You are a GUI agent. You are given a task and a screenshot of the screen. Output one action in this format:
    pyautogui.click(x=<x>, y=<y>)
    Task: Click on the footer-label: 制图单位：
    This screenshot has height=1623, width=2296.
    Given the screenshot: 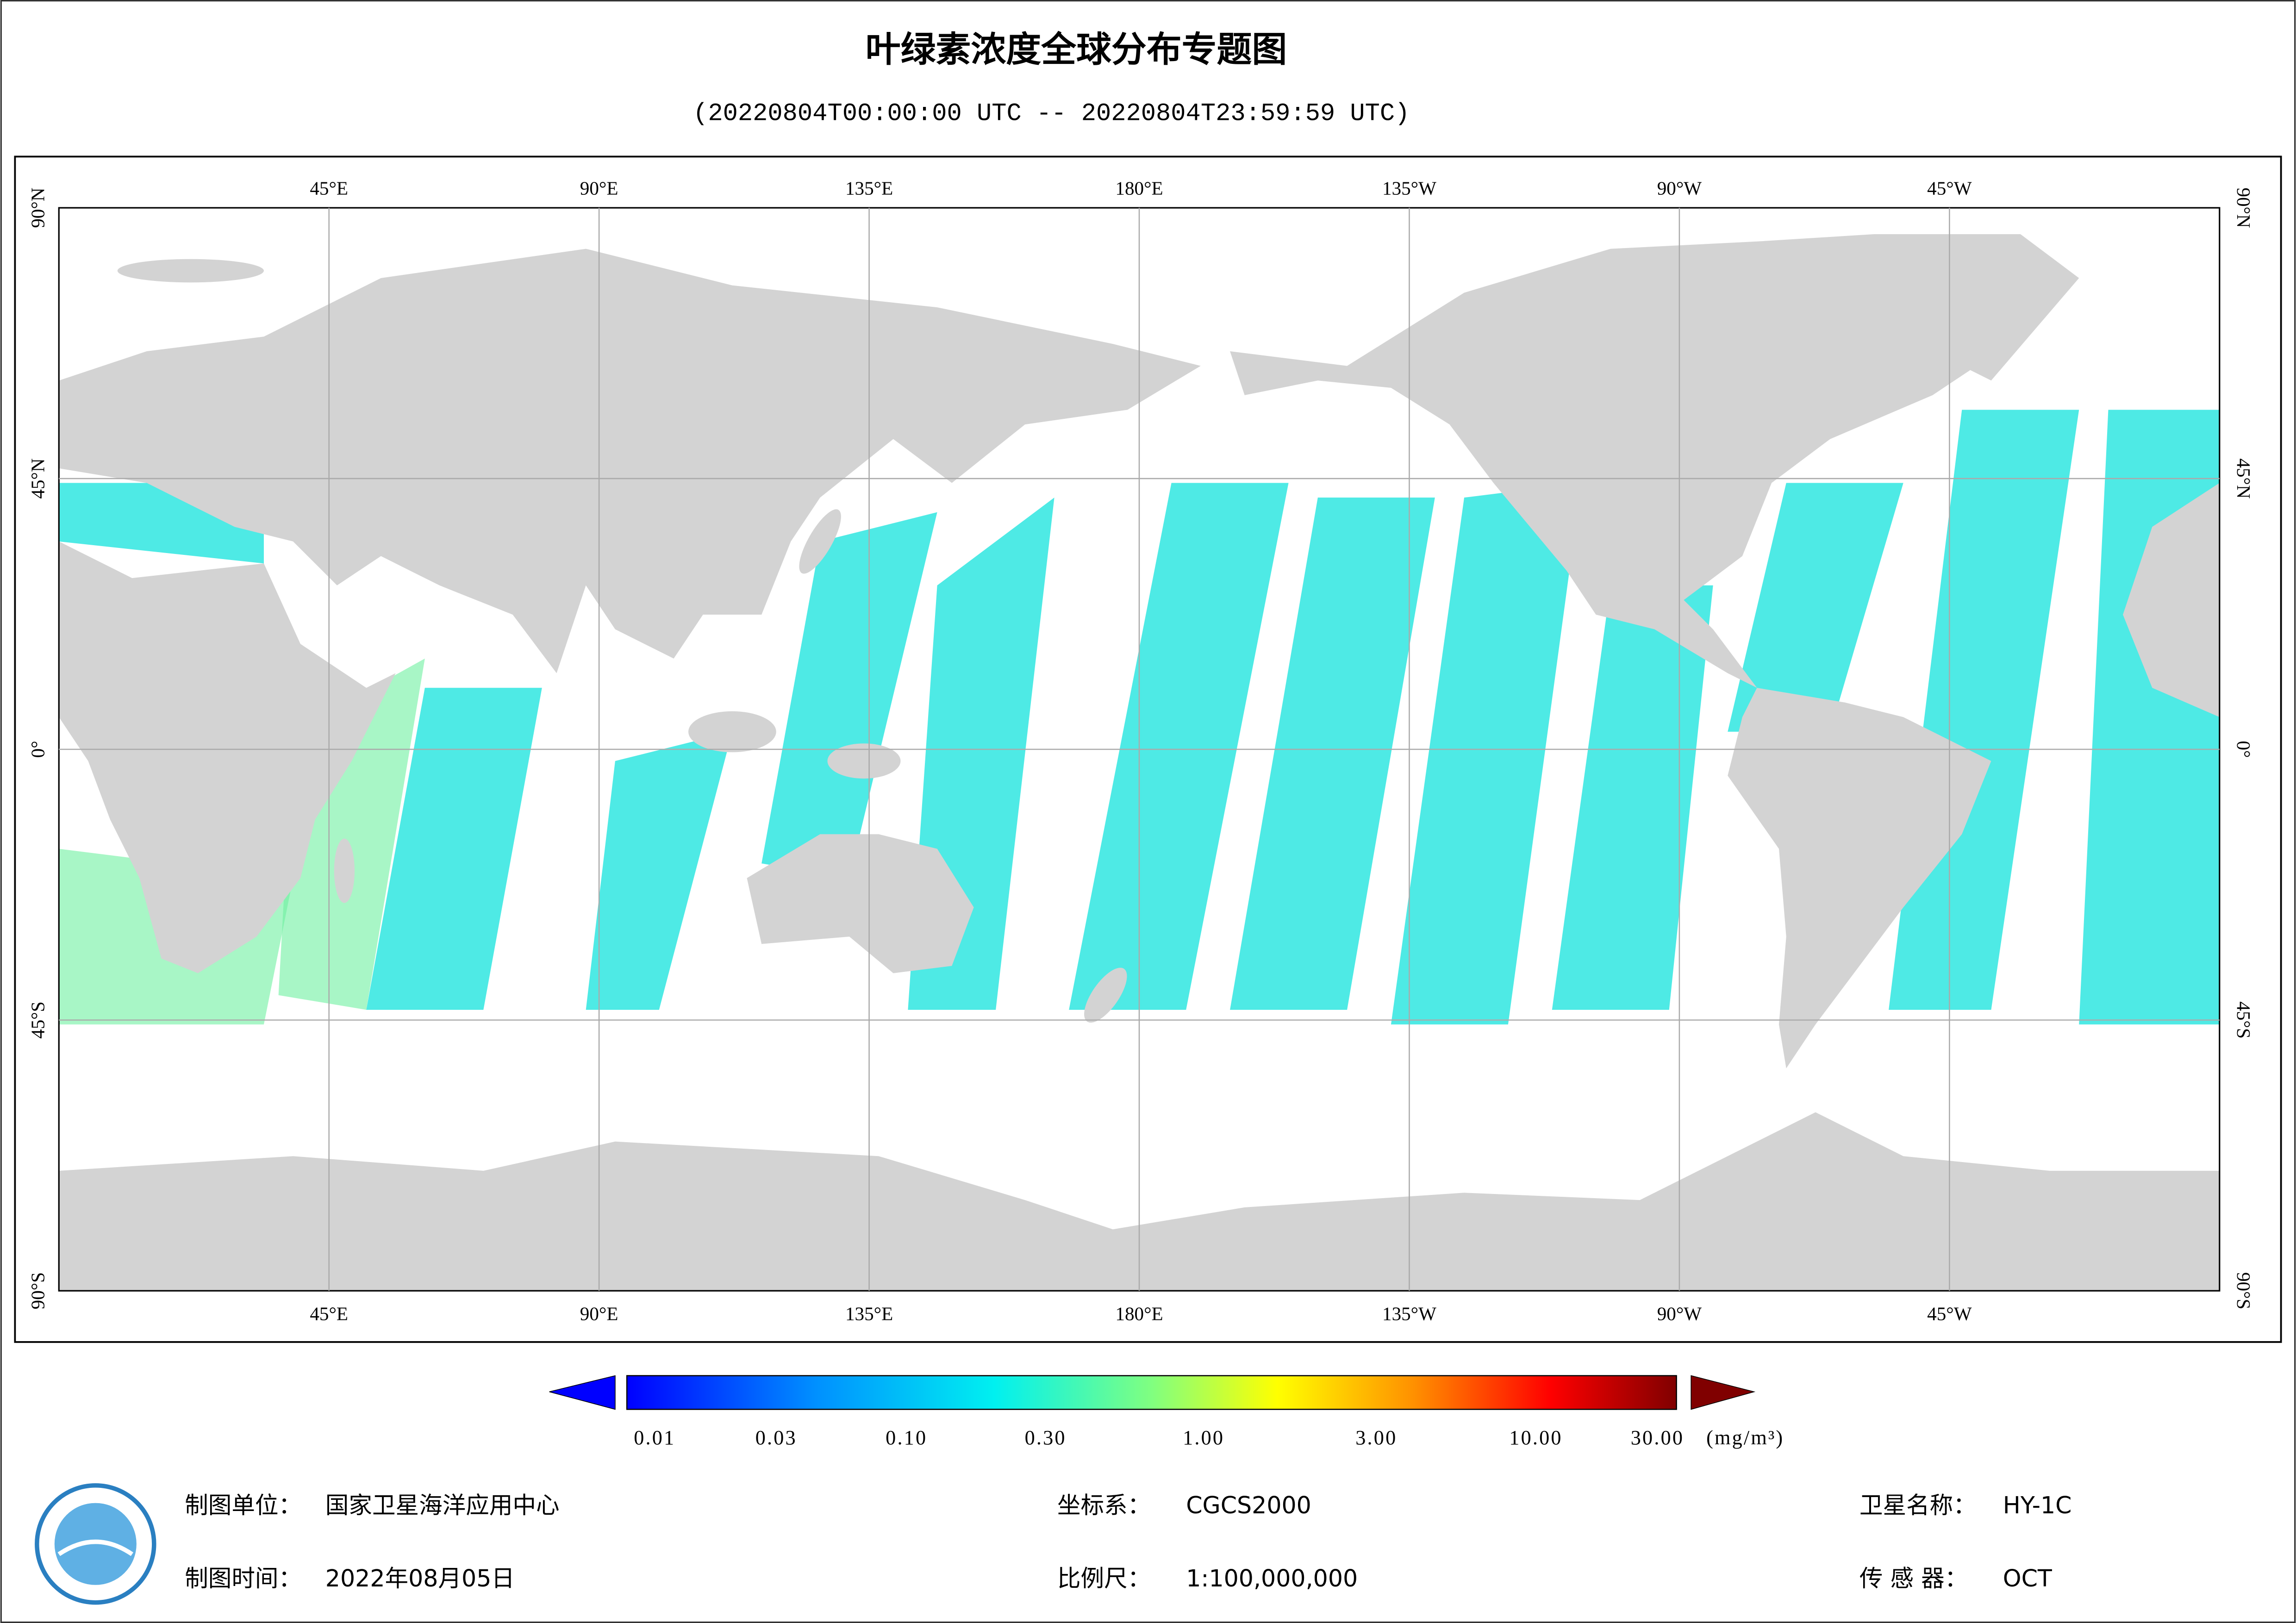 What is the action you would take?
    pyautogui.click(x=243, y=1505)
    